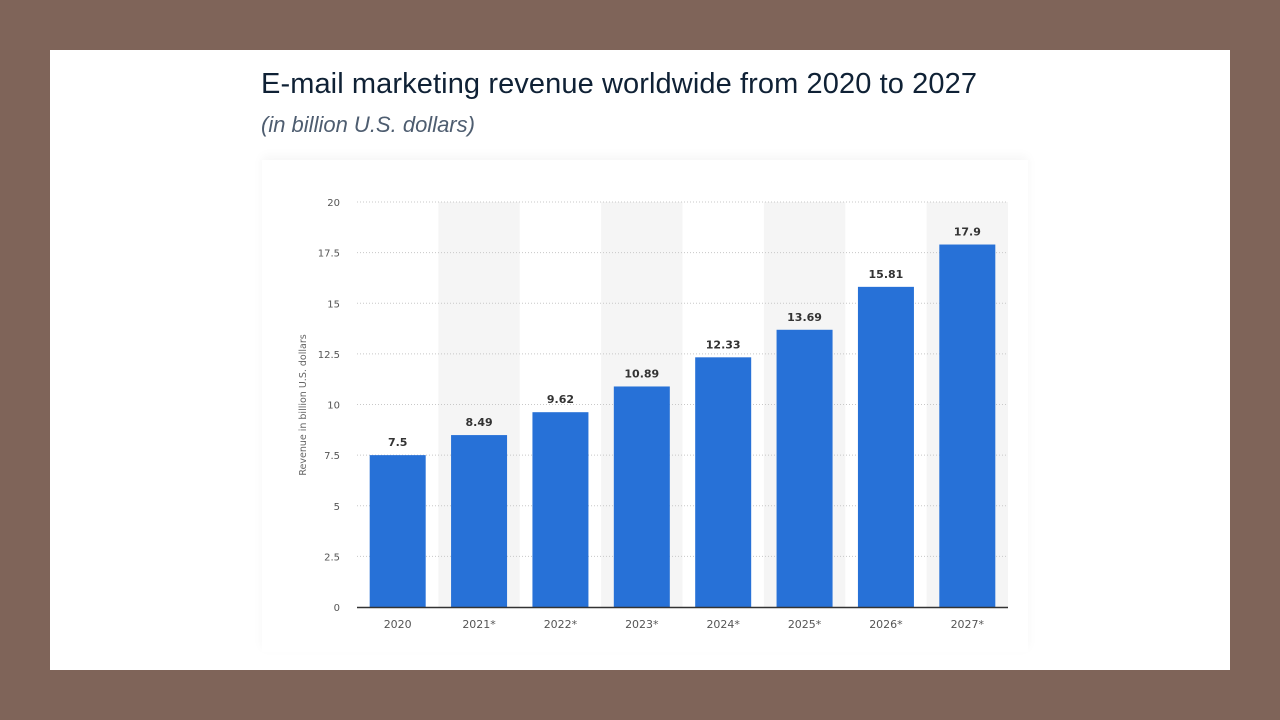 This screenshot has height=720, width=1280. What do you see at coordinates (968, 624) in the screenshot?
I see `x-tick-label: 2027*` at bounding box center [968, 624].